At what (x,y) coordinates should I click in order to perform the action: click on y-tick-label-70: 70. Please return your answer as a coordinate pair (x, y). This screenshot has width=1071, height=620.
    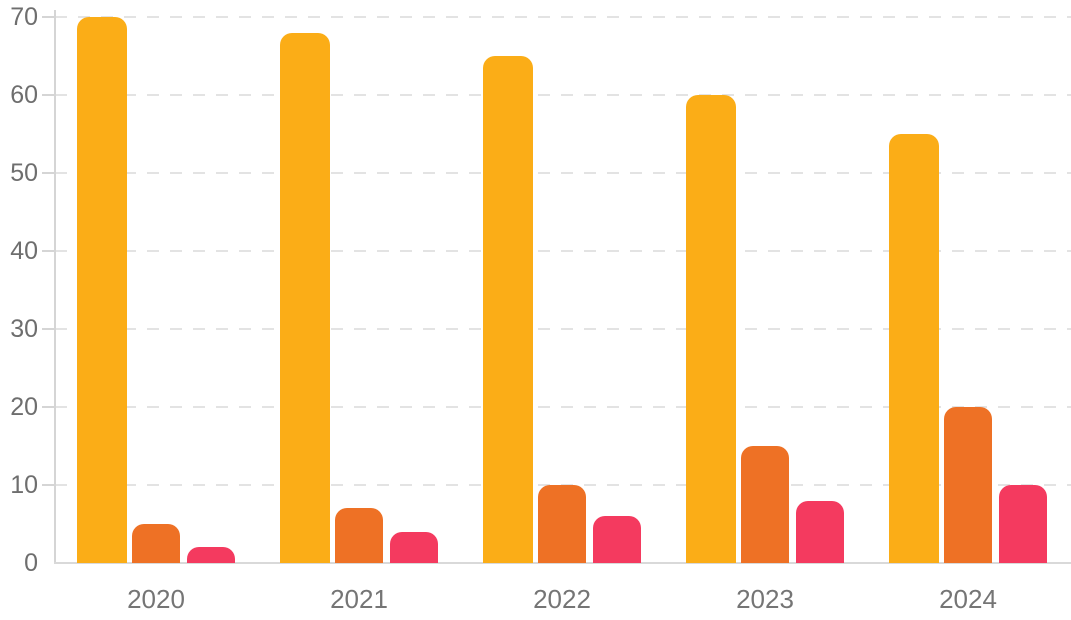
    Looking at the image, I should click on (24, 17).